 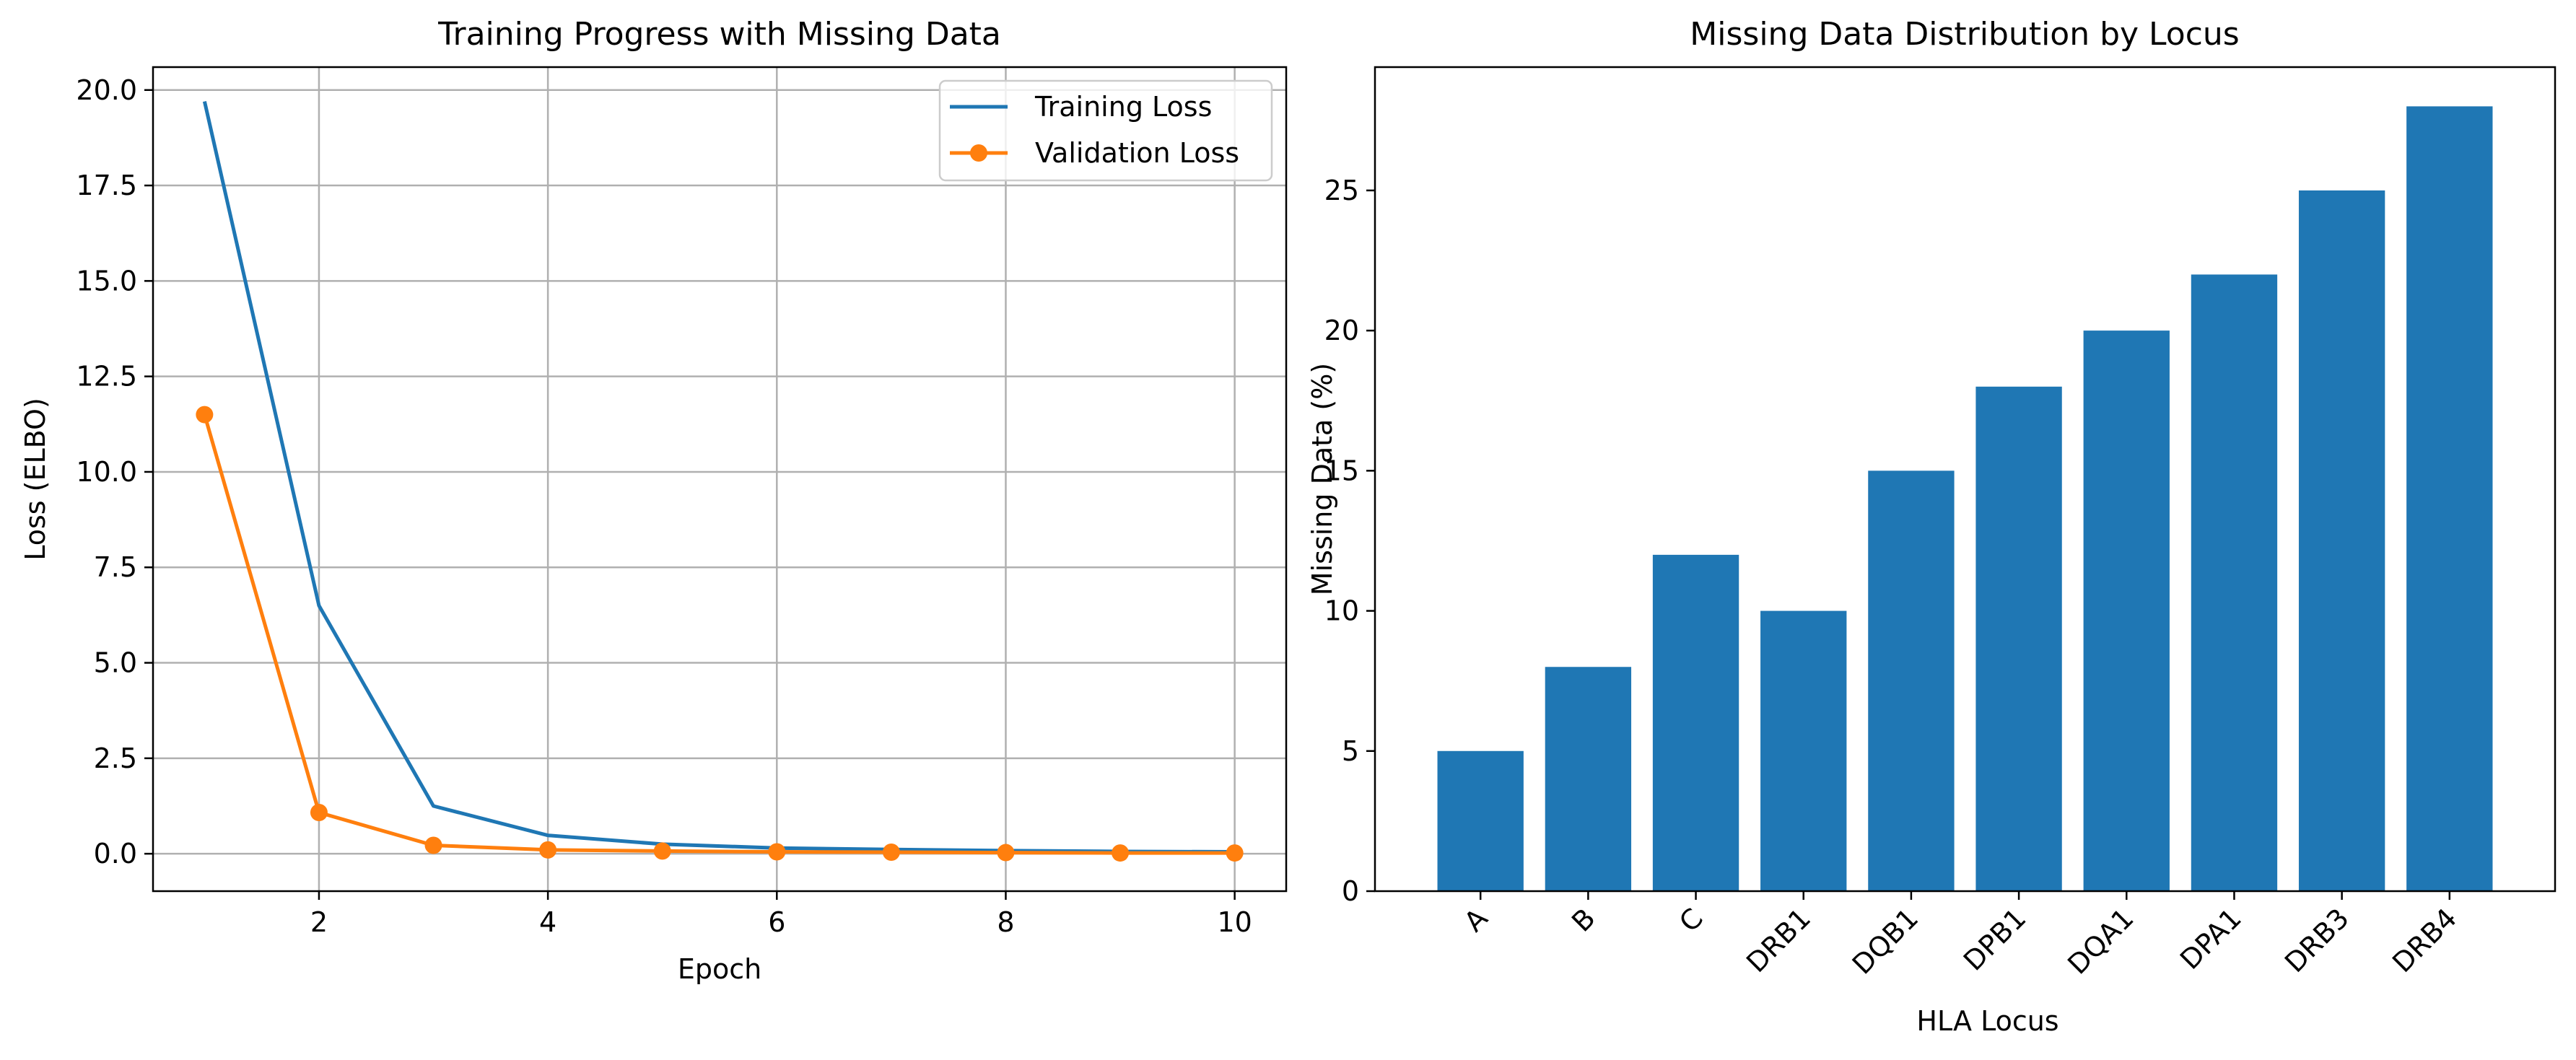 I want to click on line-chart-x-tick-label: 2, so click(x=319, y=922).